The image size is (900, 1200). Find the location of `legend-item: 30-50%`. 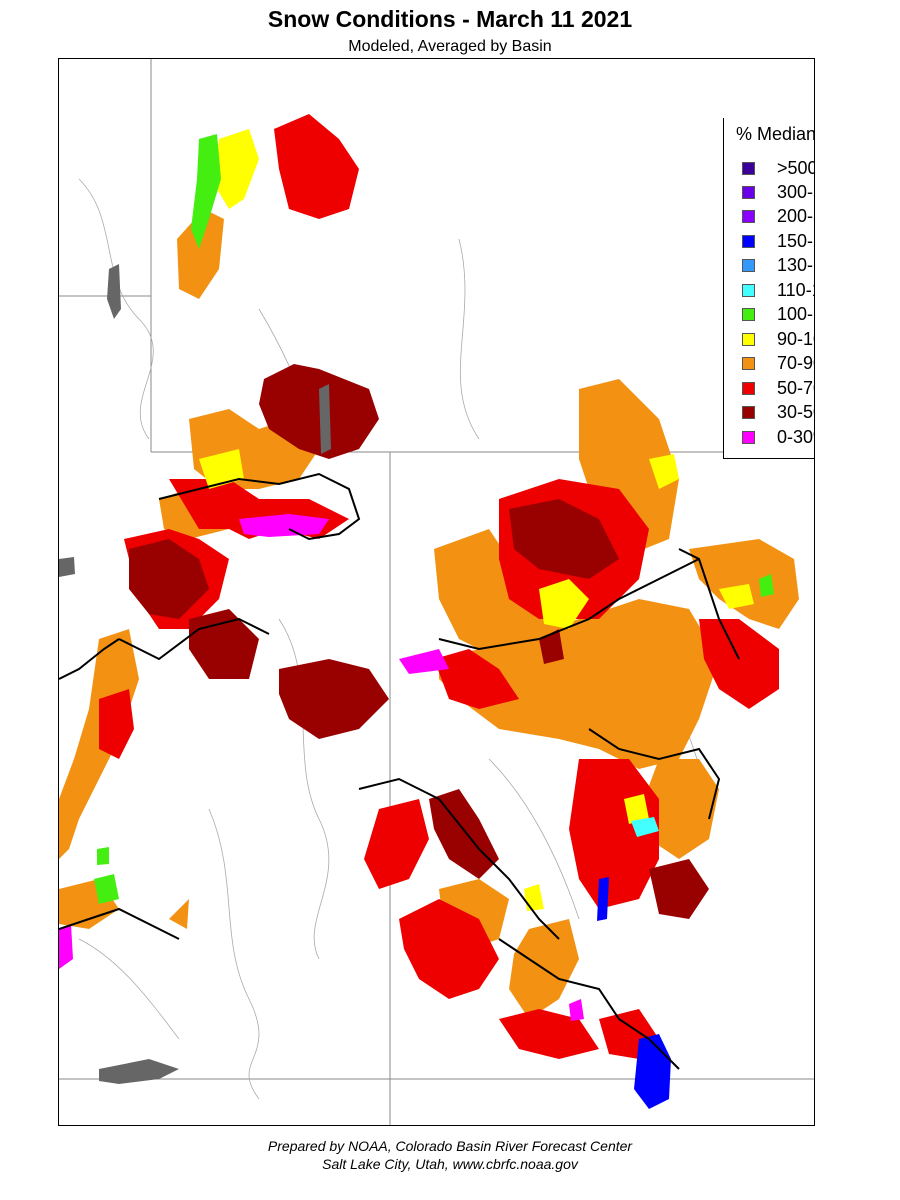

legend-item: 30-50% is located at coordinates (778, 412).